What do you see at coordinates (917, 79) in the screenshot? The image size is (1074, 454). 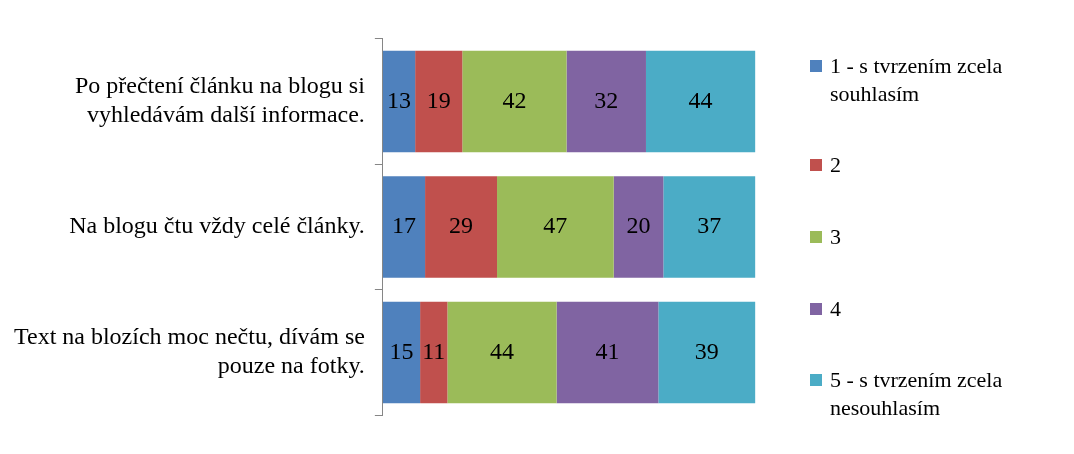 I see `legend-label: 1 - s tvrzením zcela souhlasím` at bounding box center [917, 79].